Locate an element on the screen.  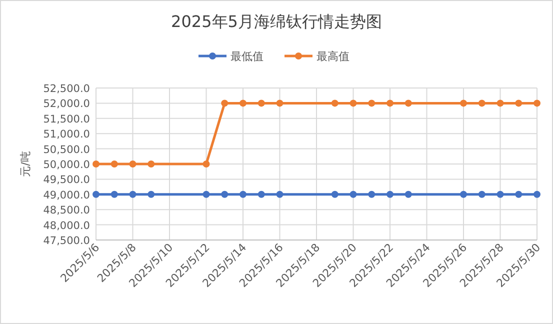
chart-title: 2025年5月海绵钛行情走势图 is located at coordinates (276, 21).